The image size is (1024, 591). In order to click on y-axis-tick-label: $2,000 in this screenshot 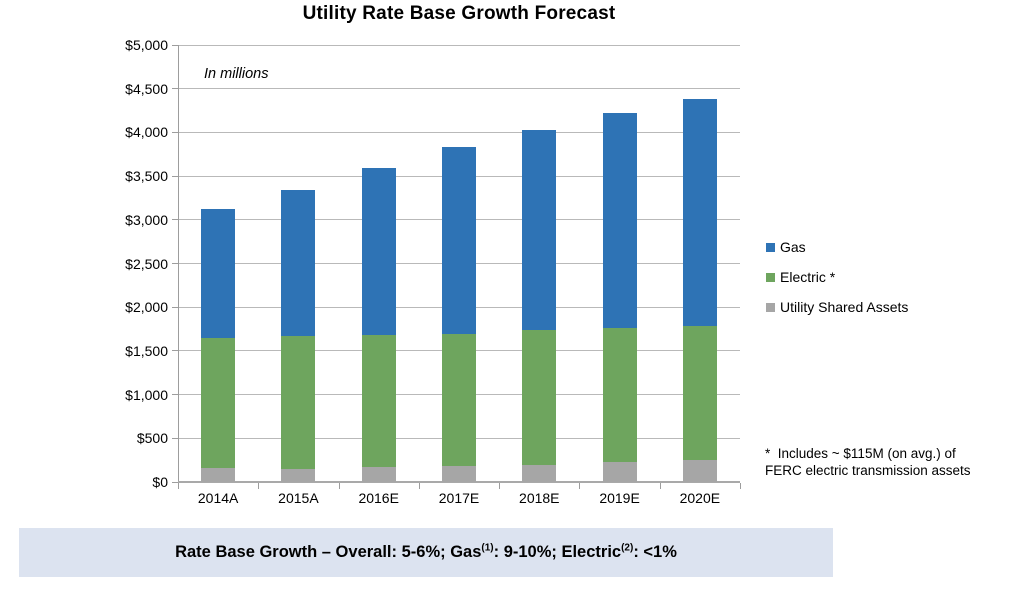, I will do `click(146, 307)`.